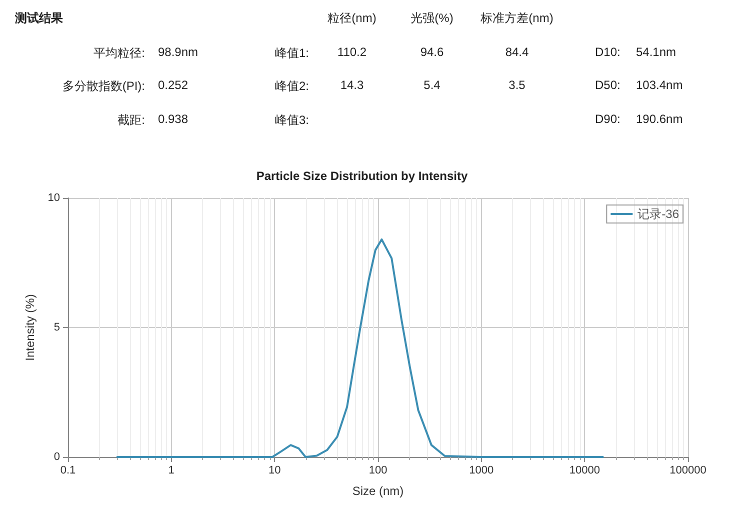  Describe the element at coordinates (274, 470) in the screenshot. I see `x-tick-label: 10` at that location.